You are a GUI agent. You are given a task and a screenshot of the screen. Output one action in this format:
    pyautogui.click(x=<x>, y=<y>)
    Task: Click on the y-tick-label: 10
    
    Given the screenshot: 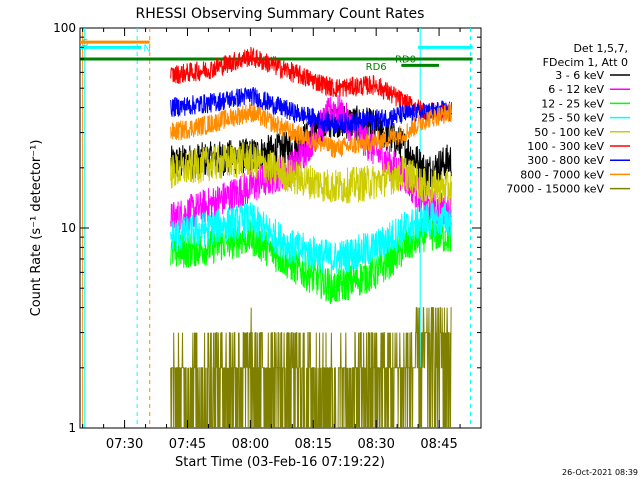 What is the action you would take?
    pyautogui.click(x=68, y=228)
    